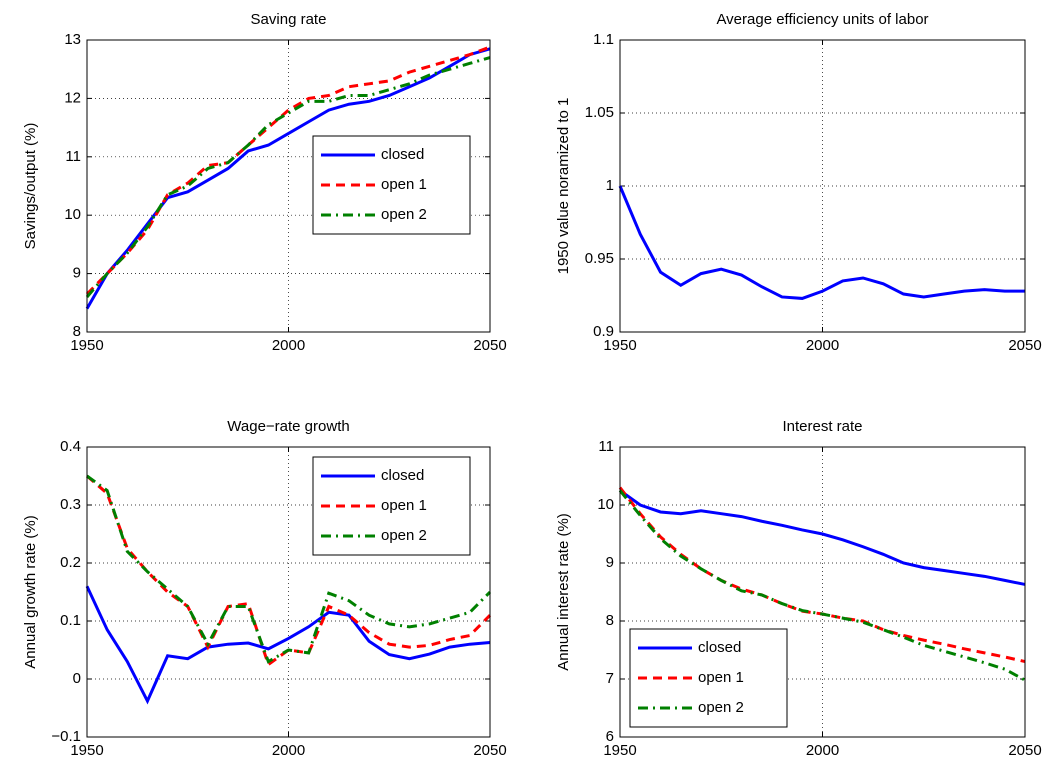  Describe the element at coordinates (70, 620) in the screenshot. I see `y-tick-label: 0.1` at that location.